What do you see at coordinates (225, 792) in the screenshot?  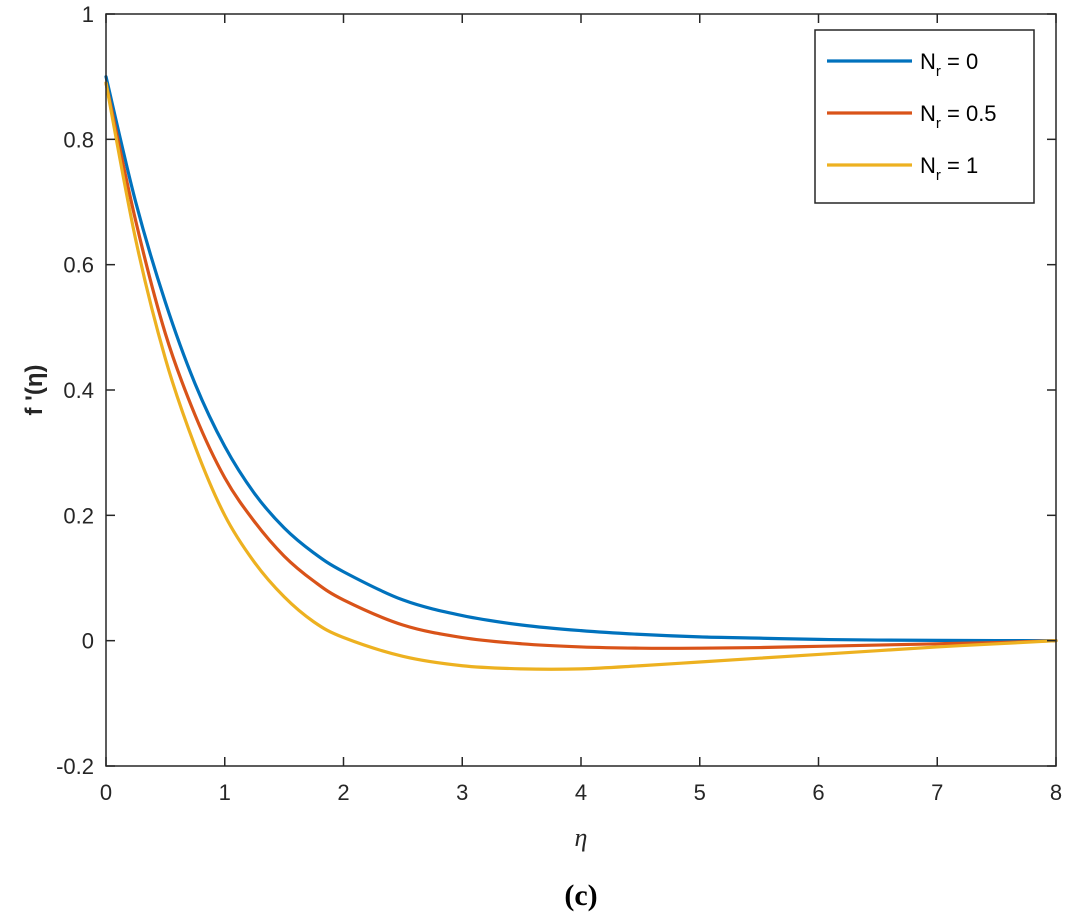 I see `x-tick-label: 1` at bounding box center [225, 792].